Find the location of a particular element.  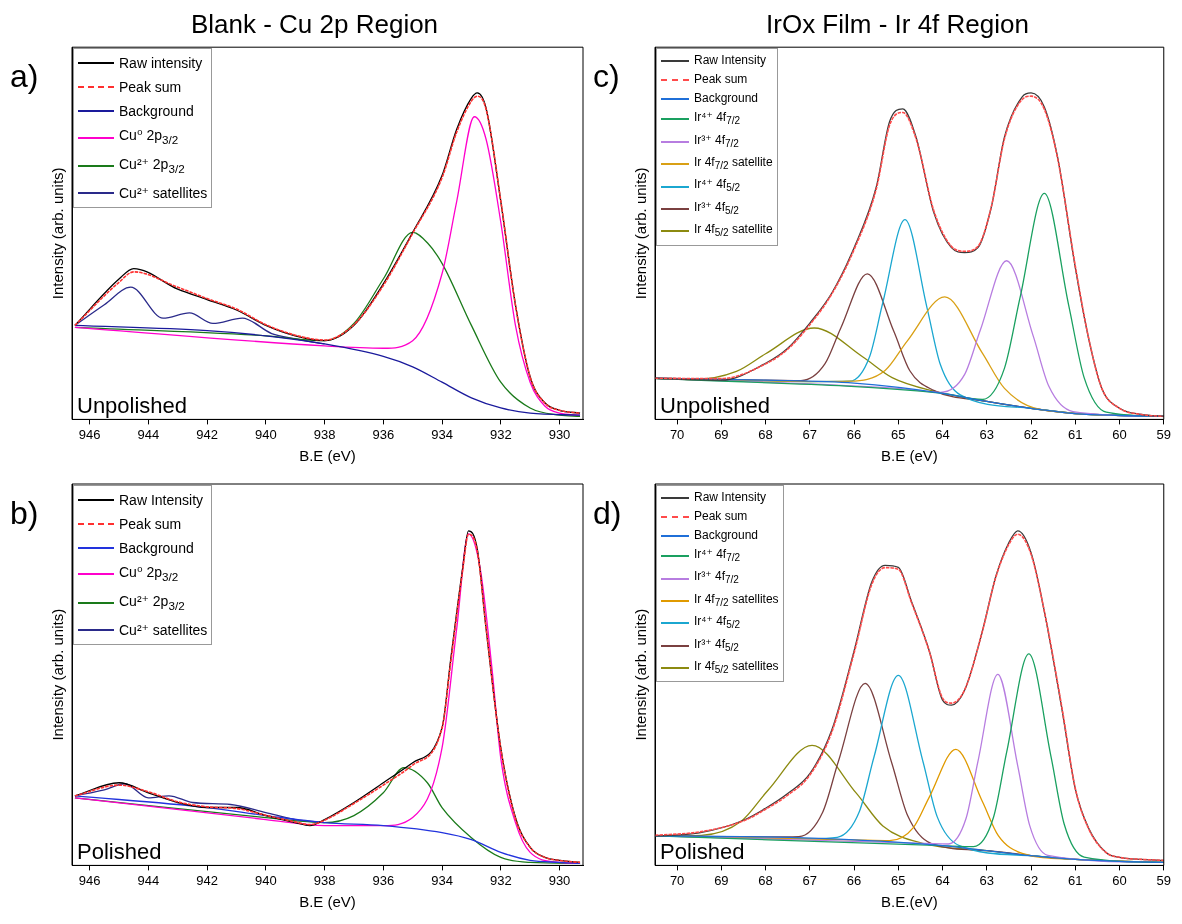

x-axis-title: B.E.(eV) is located at coordinates (909, 902).